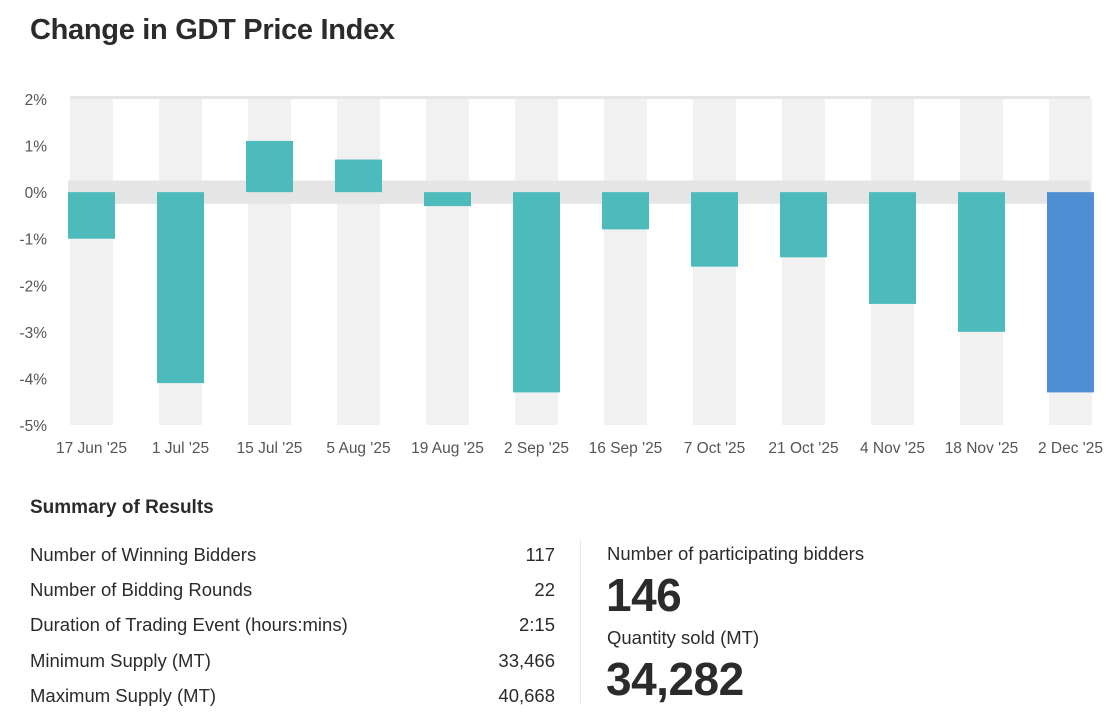 The image size is (1117, 725). Describe the element at coordinates (33, 240) in the screenshot. I see `y-tick-label: -1%` at that location.